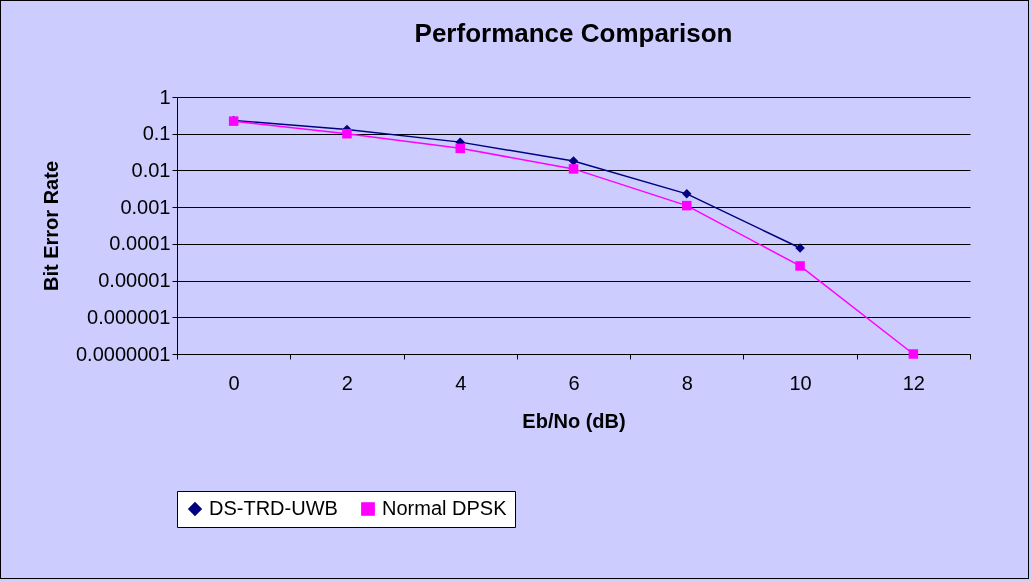 The image size is (1031, 581). What do you see at coordinates (445, 508) in the screenshot?
I see `legend-label: Normal DPSK` at bounding box center [445, 508].